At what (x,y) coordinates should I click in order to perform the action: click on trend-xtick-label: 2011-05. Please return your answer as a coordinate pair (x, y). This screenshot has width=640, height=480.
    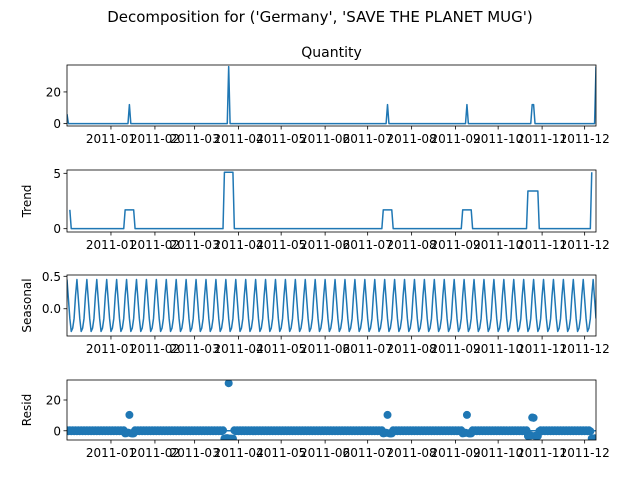
    Looking at the image, I should click on (281, 245).